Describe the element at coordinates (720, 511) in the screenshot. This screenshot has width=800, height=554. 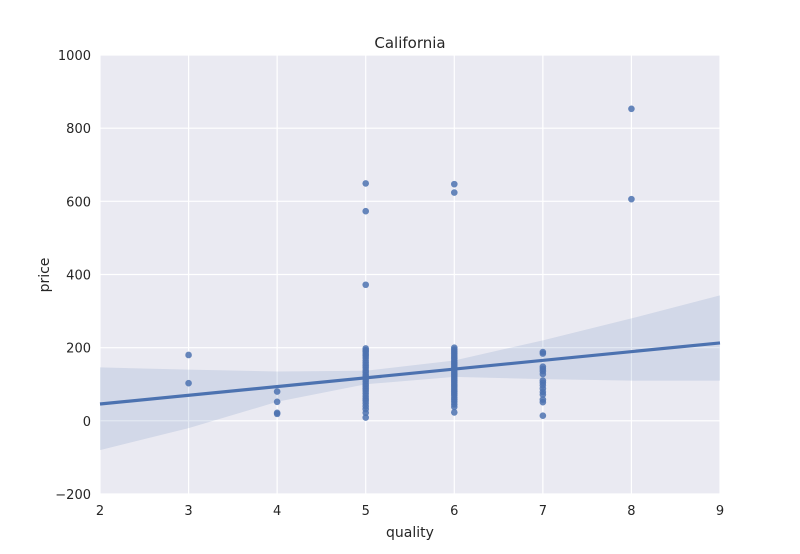
I see `x-tick-label: 9` at that location.